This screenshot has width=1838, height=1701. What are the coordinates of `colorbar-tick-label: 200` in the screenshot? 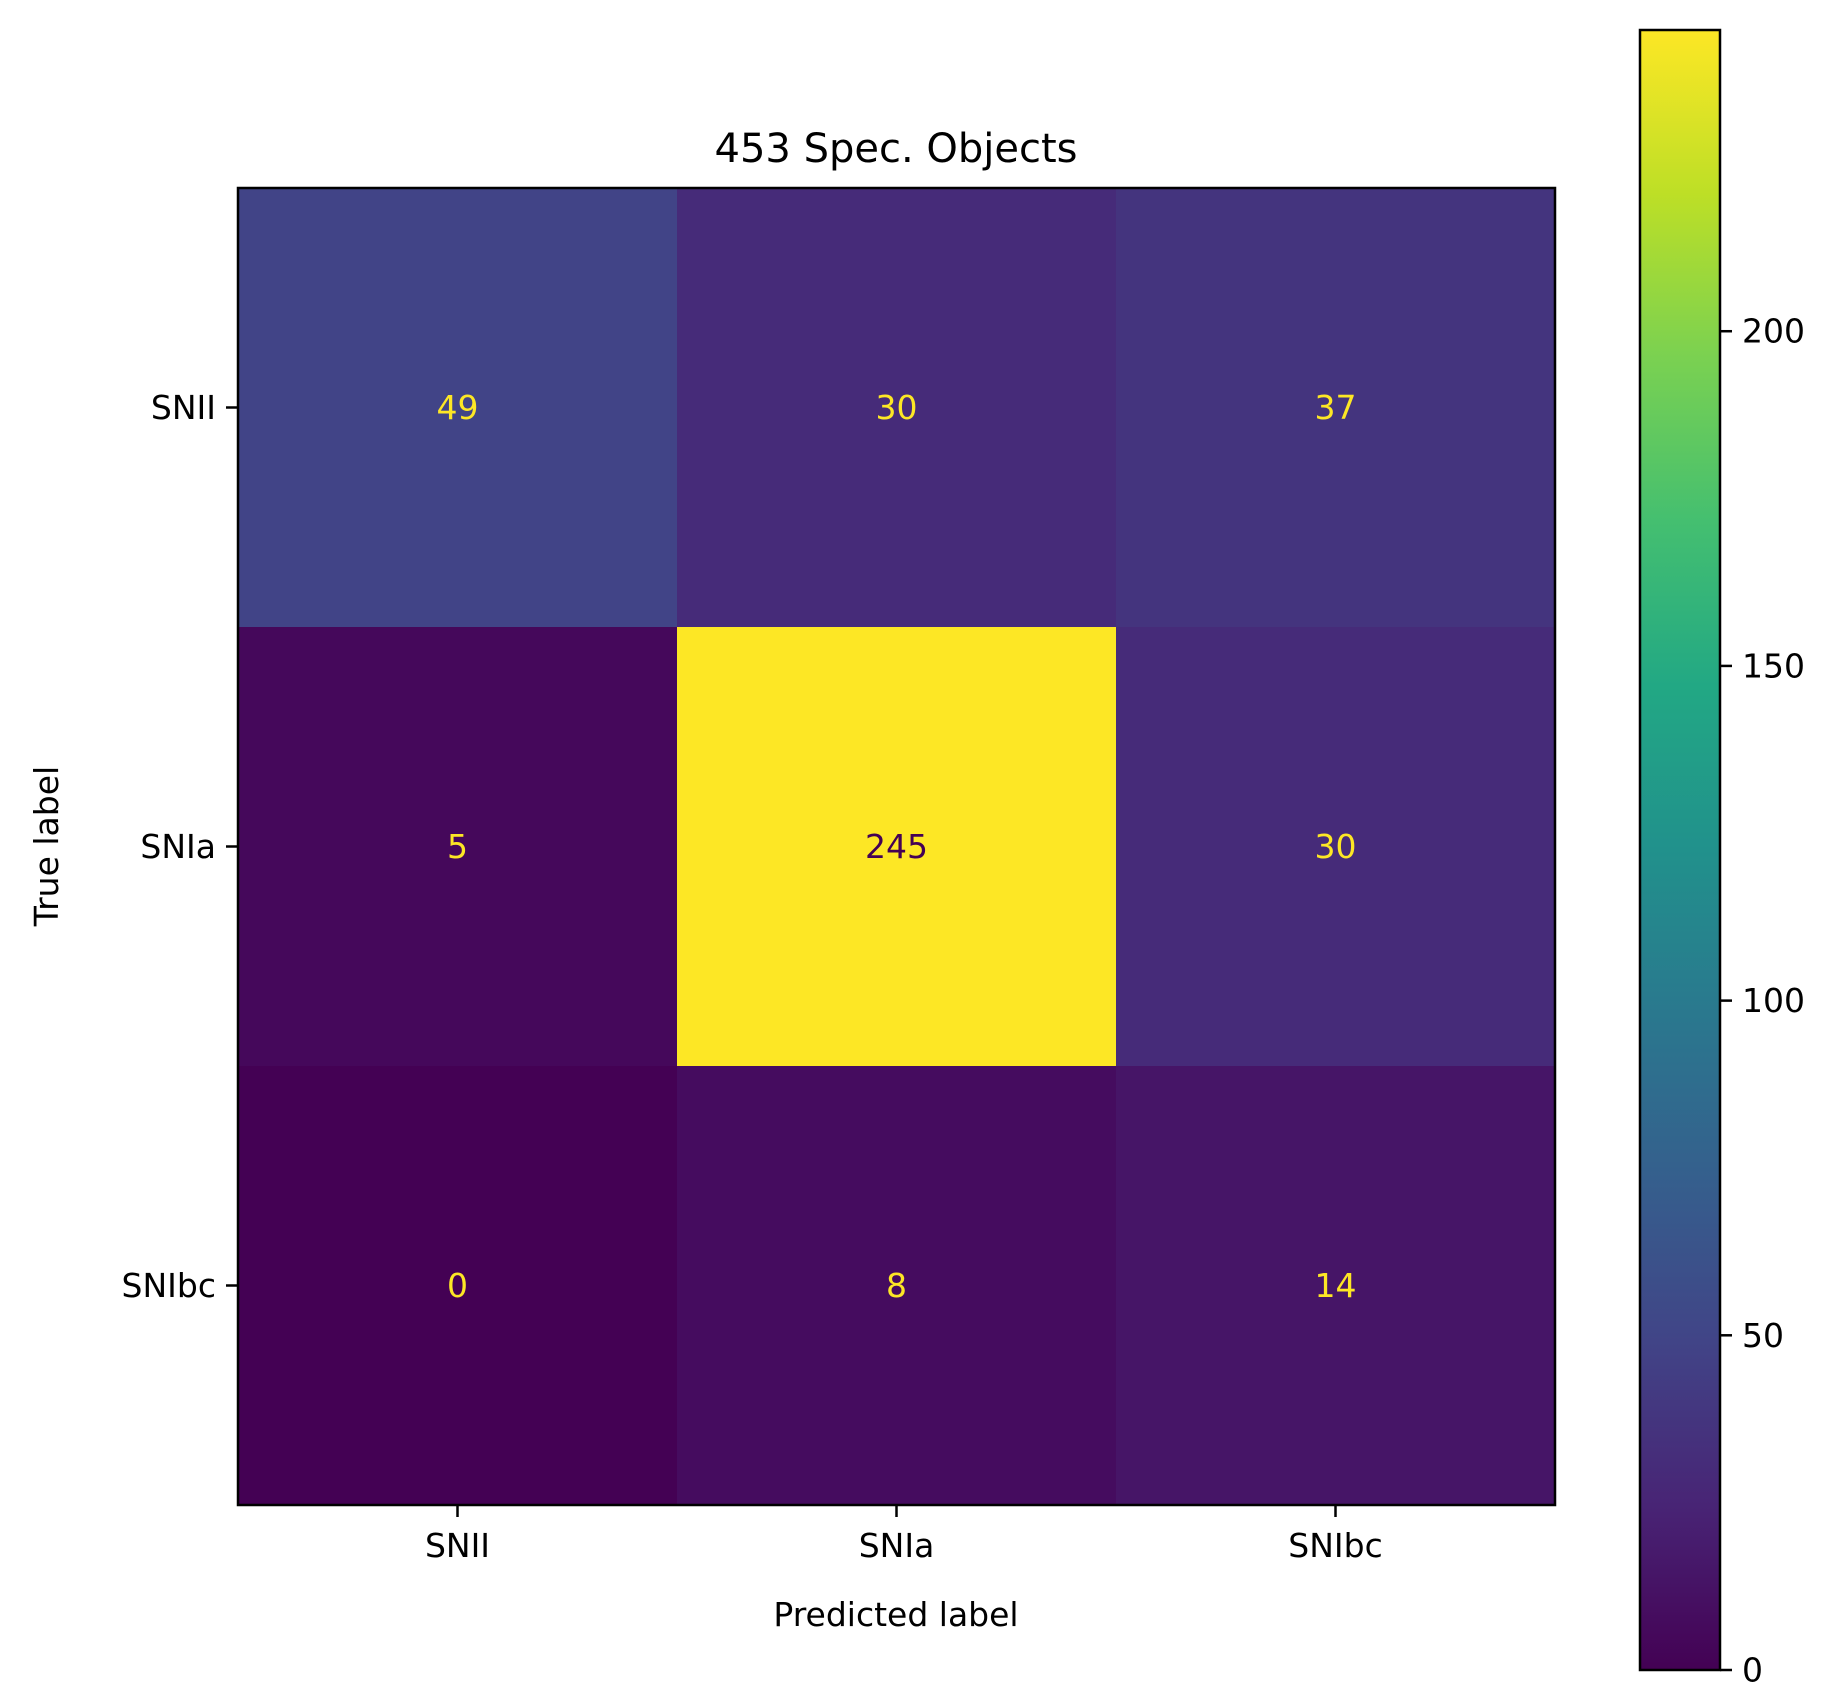 It's located at (1773, 331).